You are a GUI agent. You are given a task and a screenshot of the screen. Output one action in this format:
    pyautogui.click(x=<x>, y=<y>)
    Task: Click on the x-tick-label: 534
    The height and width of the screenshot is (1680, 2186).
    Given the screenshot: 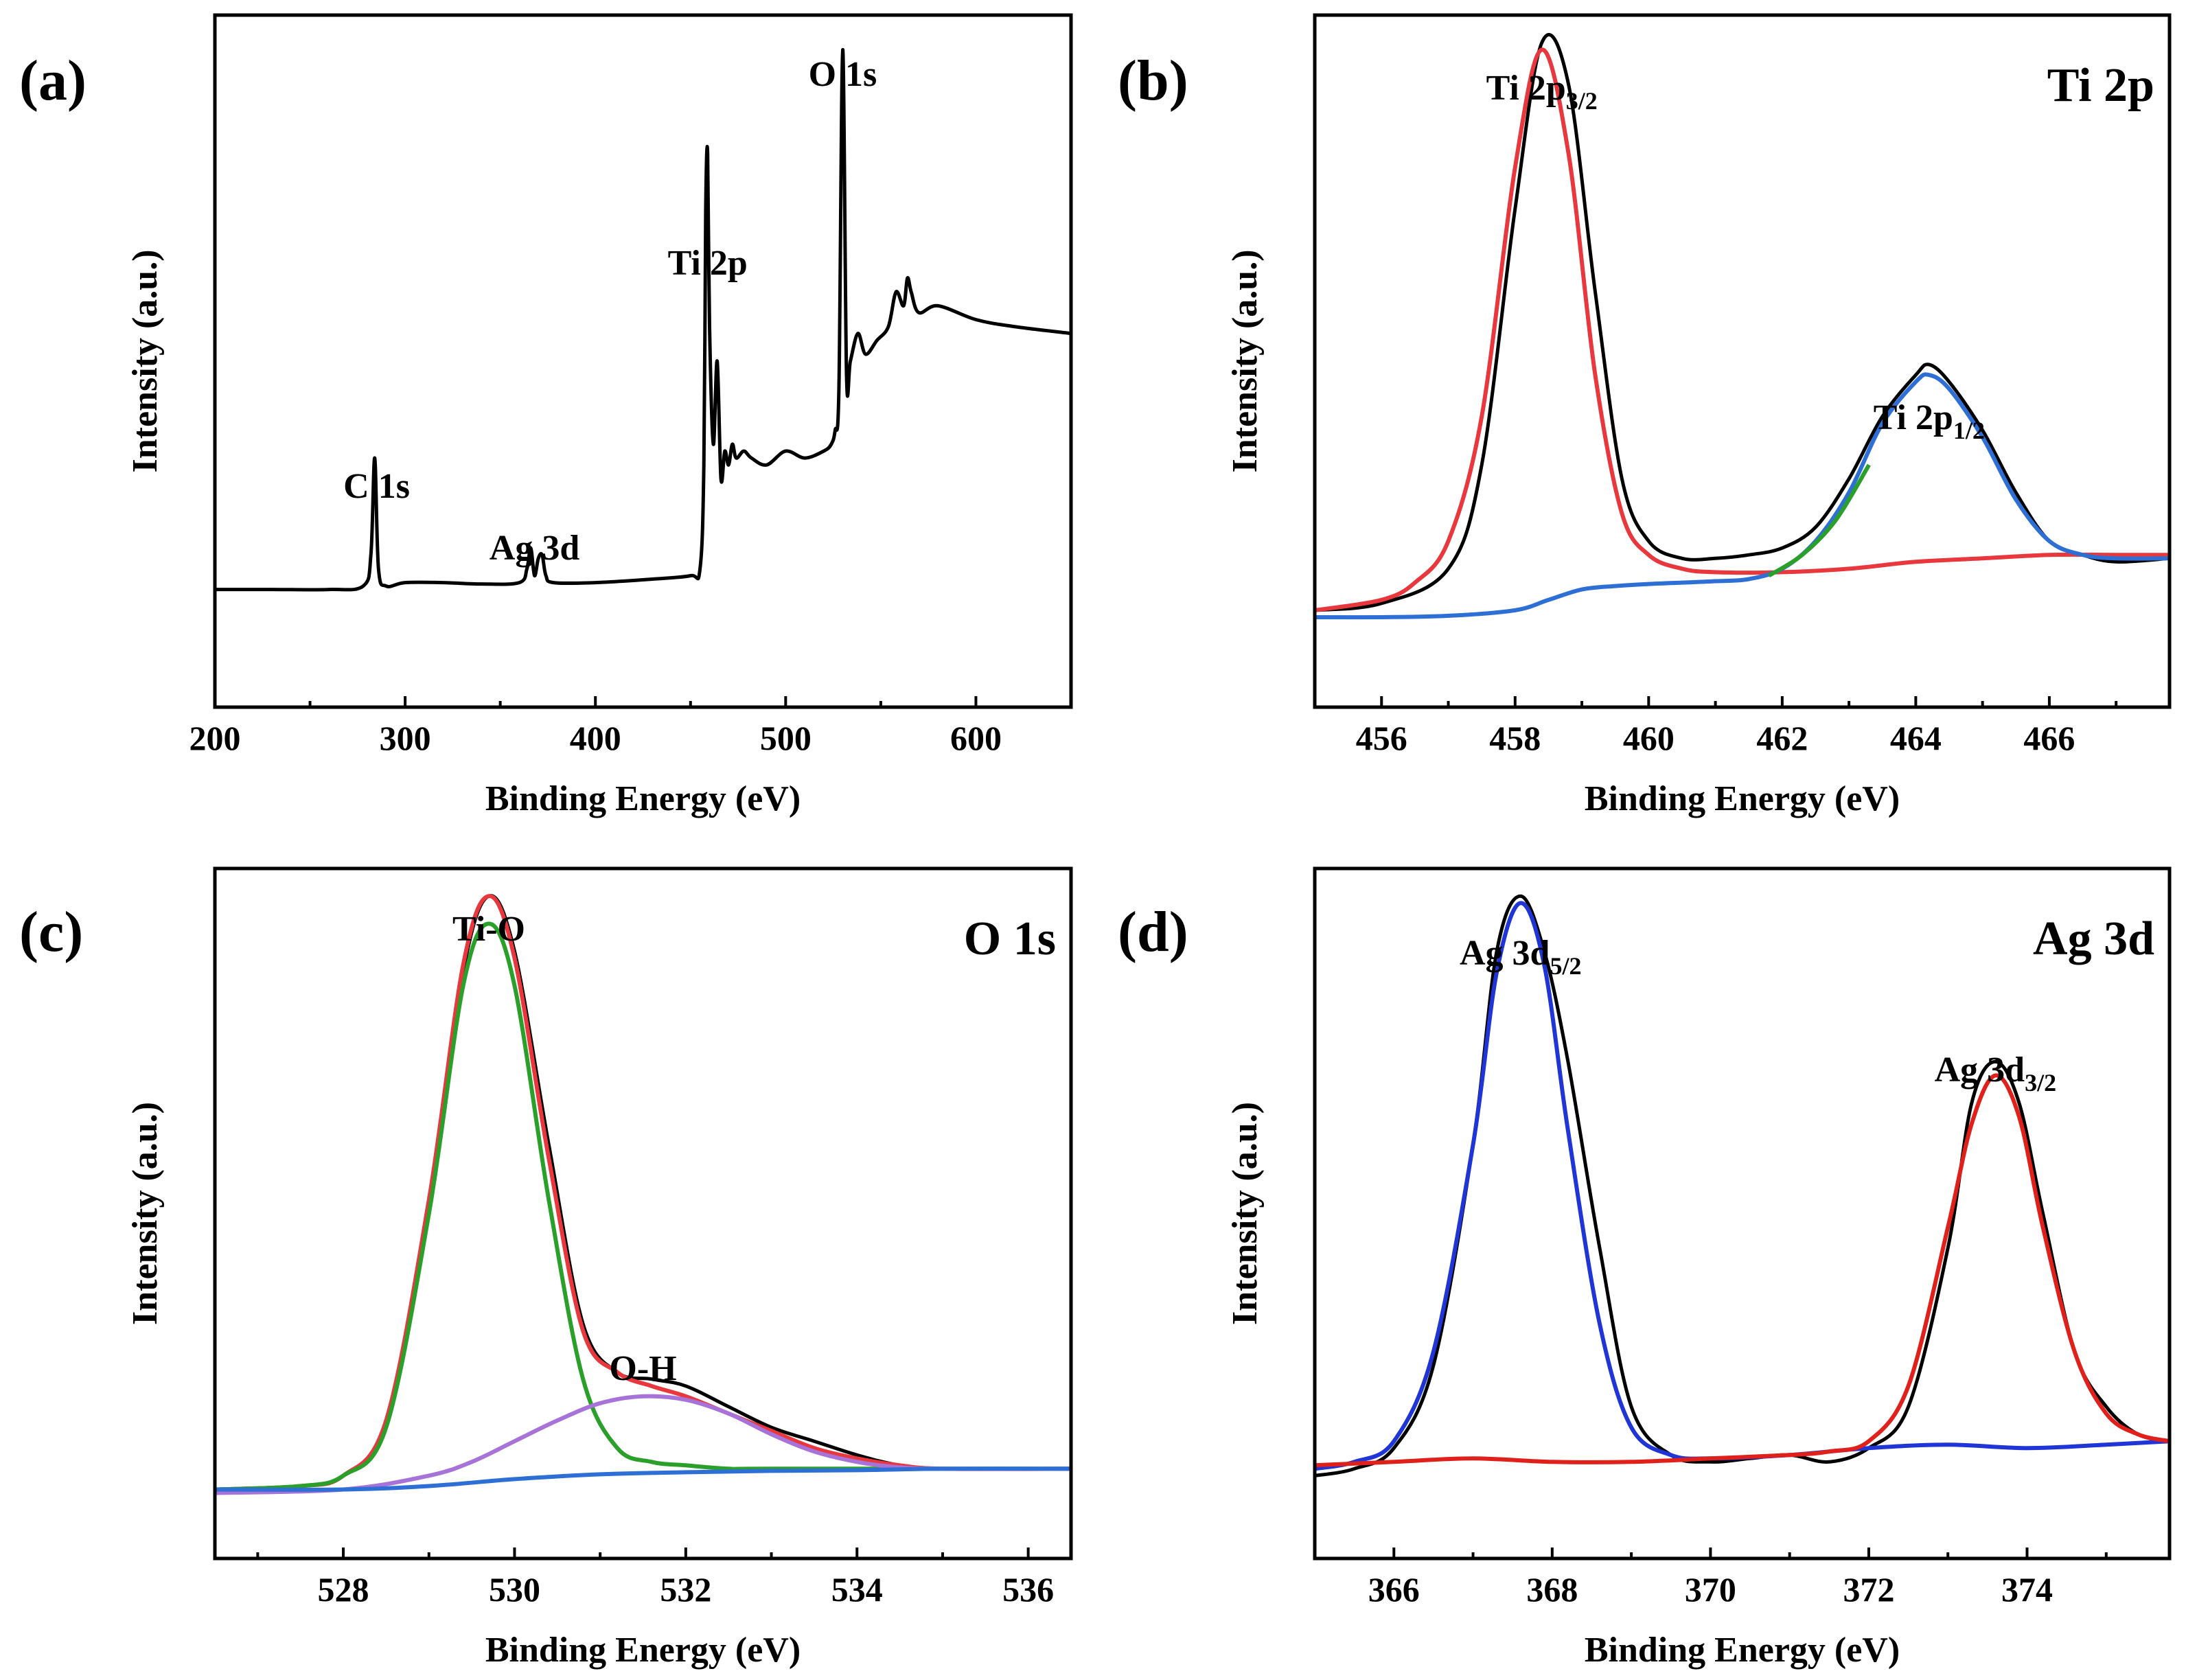 What is the action you would take?
    pyautogui.click(x=857, y=1589)
    